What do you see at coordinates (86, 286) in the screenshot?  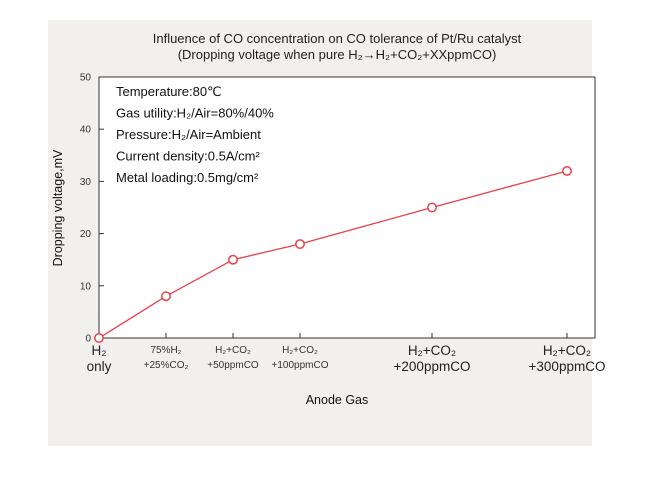 I see `y-tick-label: 10` at bounding box center [86, 286].